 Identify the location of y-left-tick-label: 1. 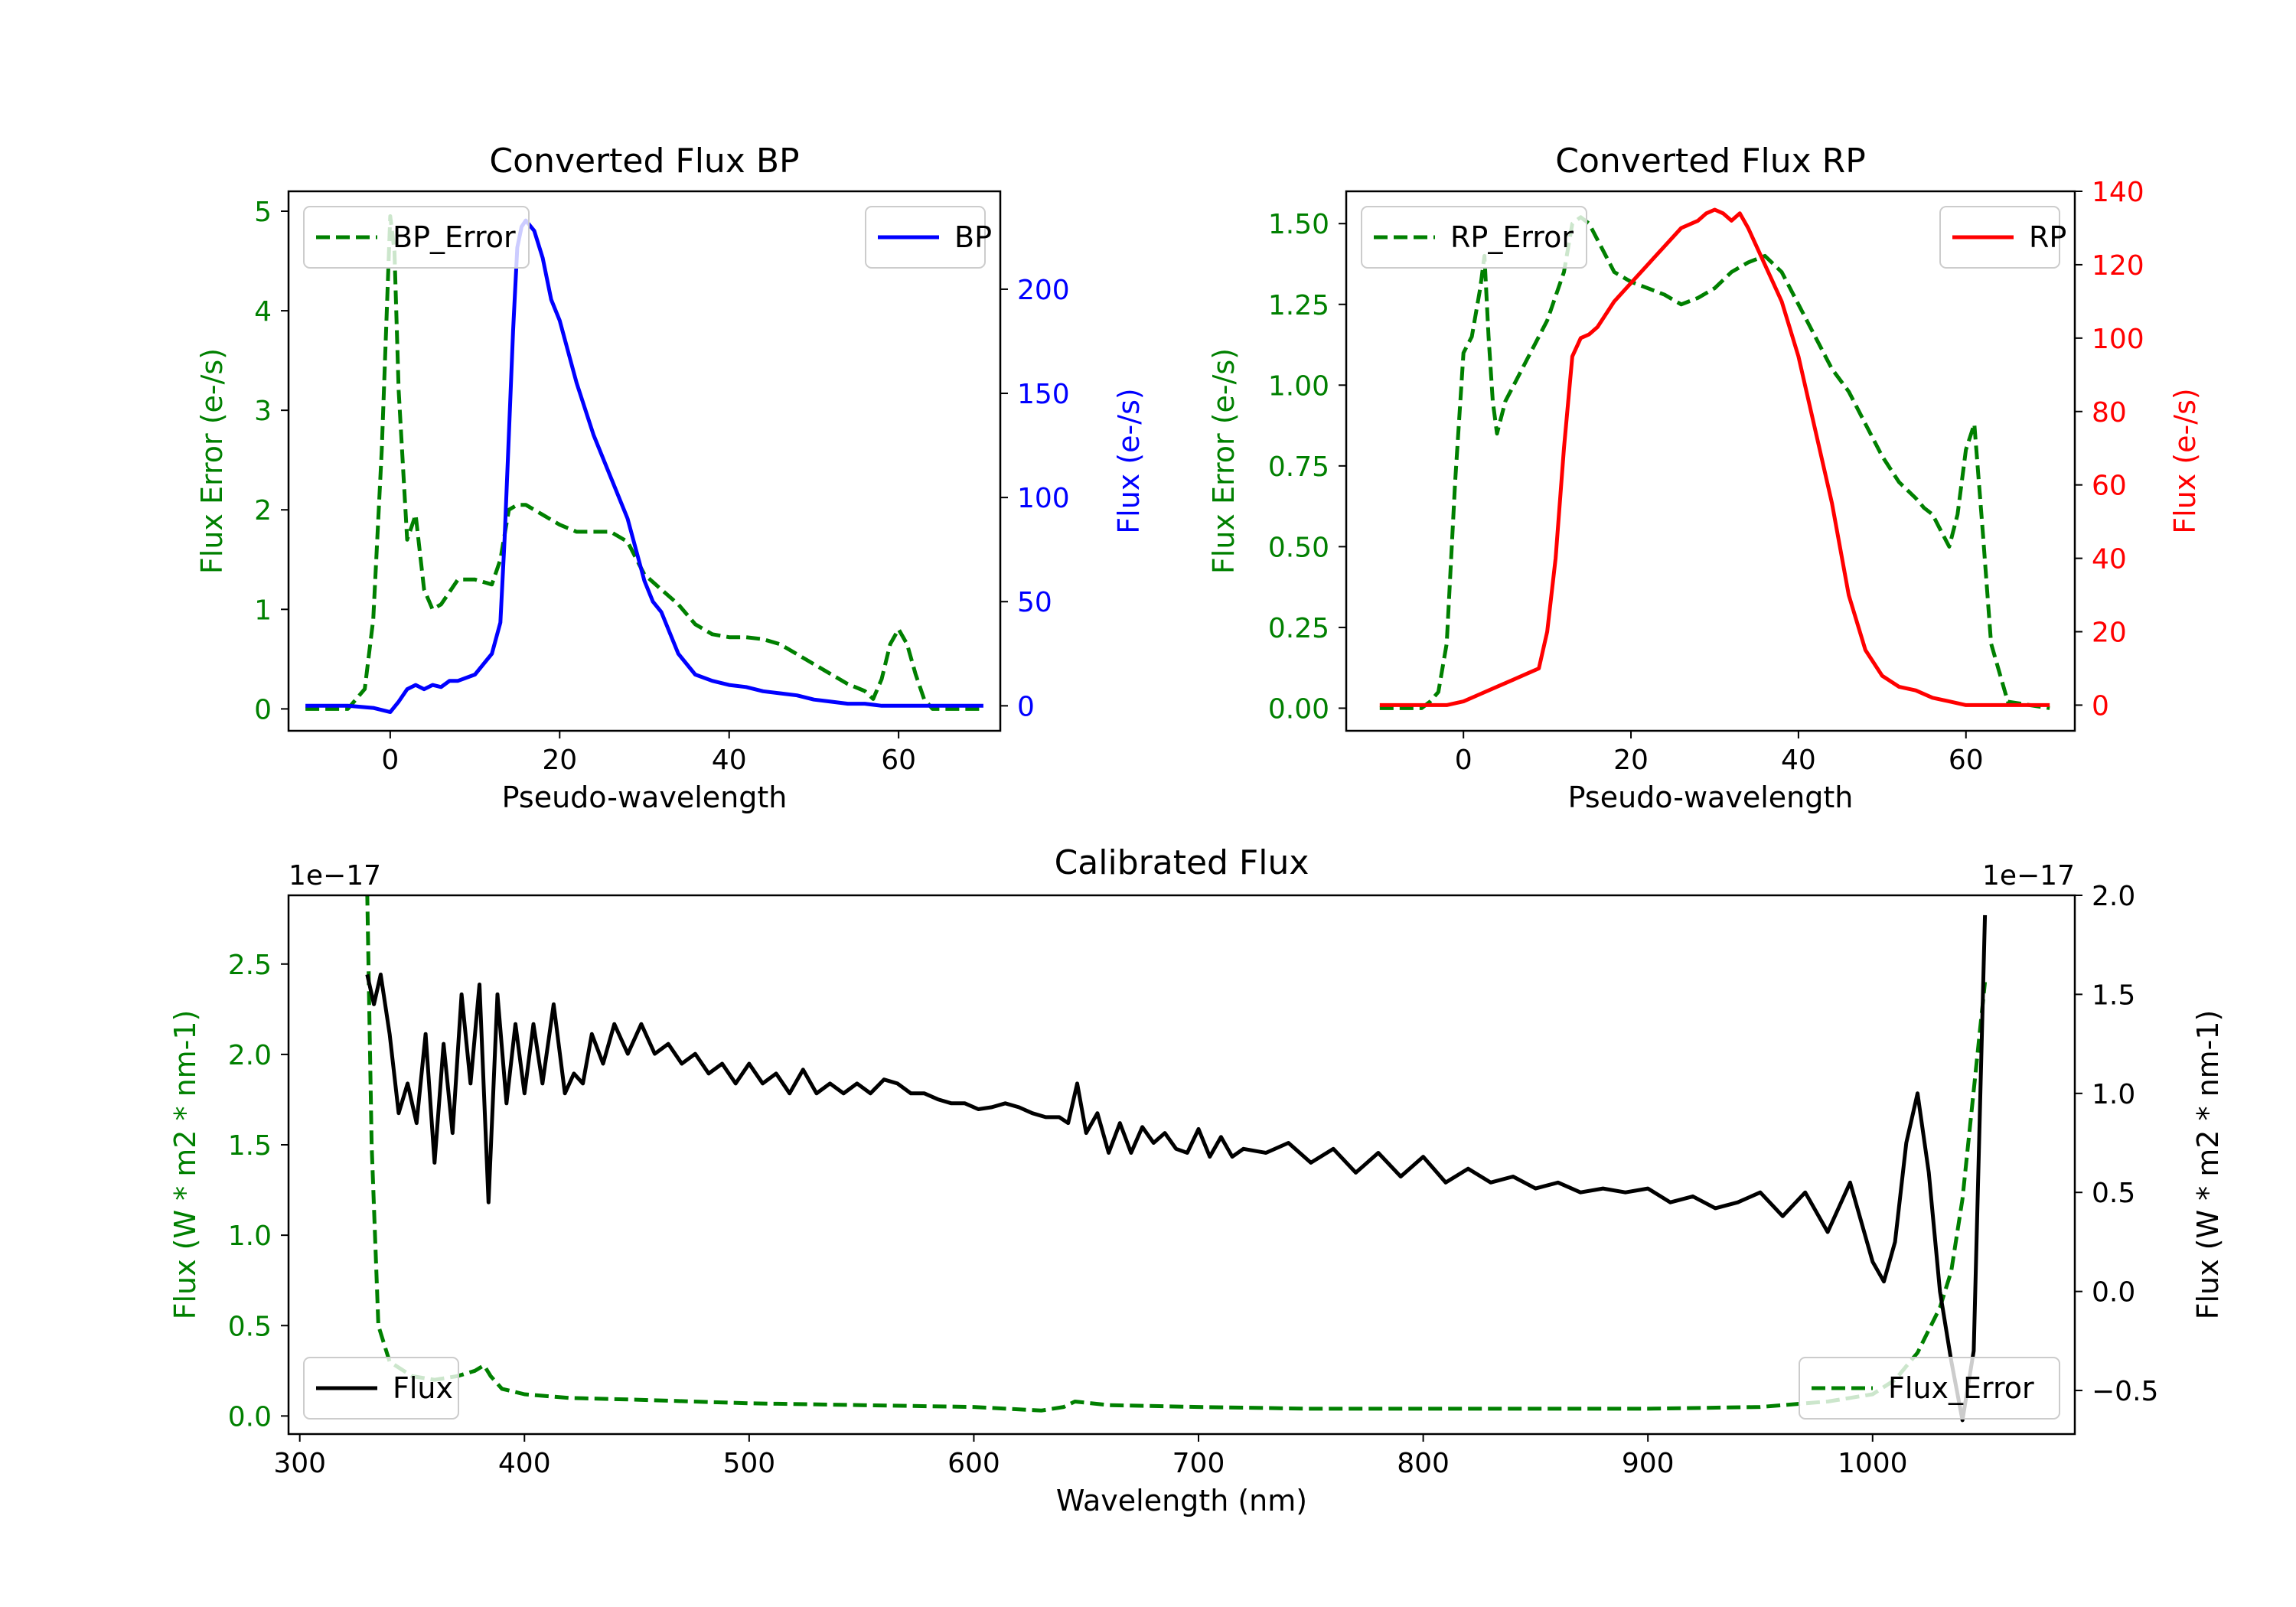
(263, 610).